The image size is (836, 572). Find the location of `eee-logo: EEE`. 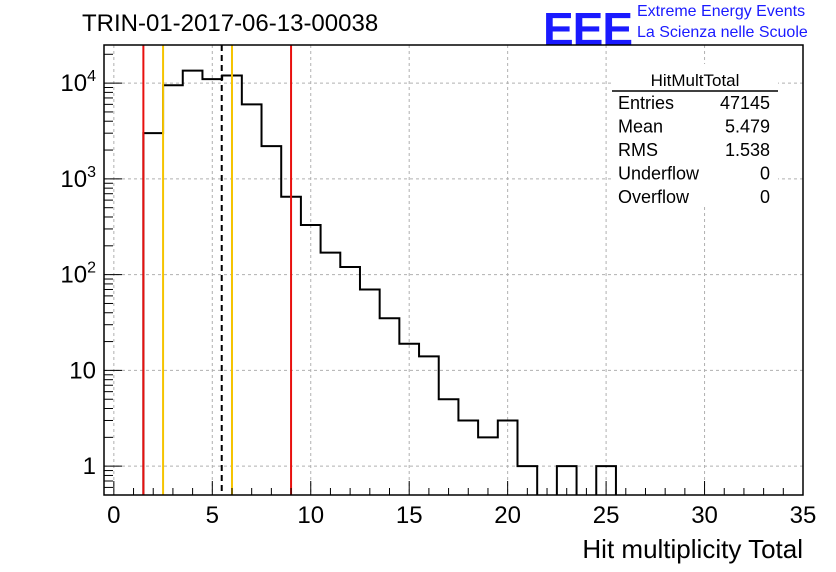

eee-logo: EEE is located at coordinates (588, 29).